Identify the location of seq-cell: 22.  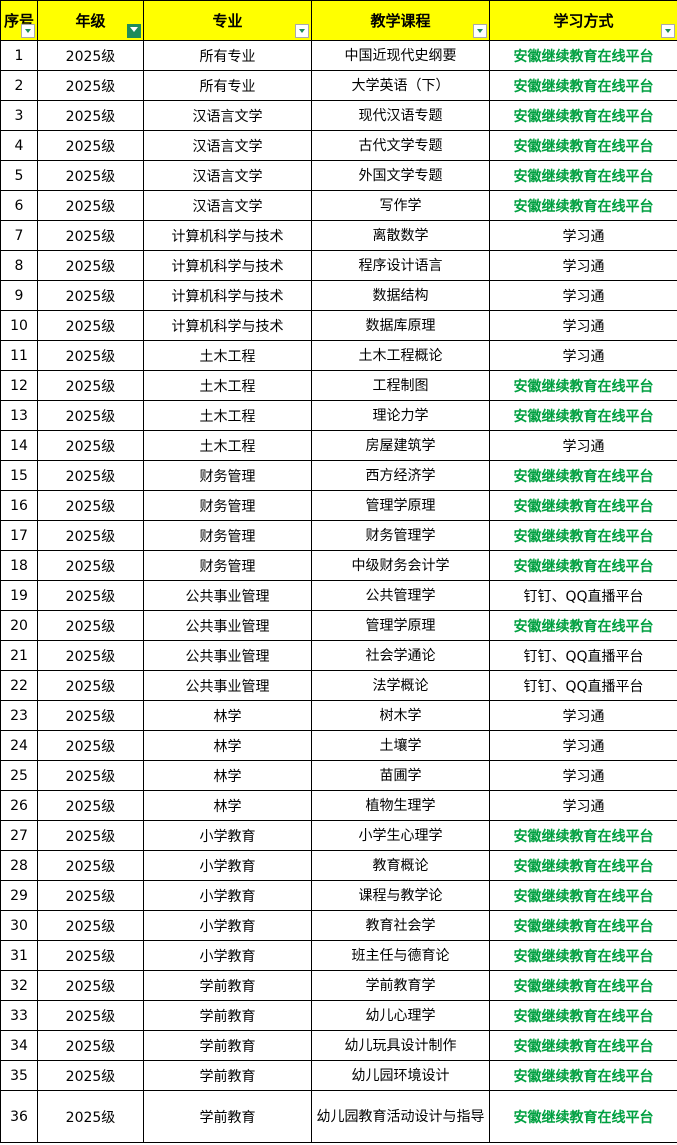
(19, 685).